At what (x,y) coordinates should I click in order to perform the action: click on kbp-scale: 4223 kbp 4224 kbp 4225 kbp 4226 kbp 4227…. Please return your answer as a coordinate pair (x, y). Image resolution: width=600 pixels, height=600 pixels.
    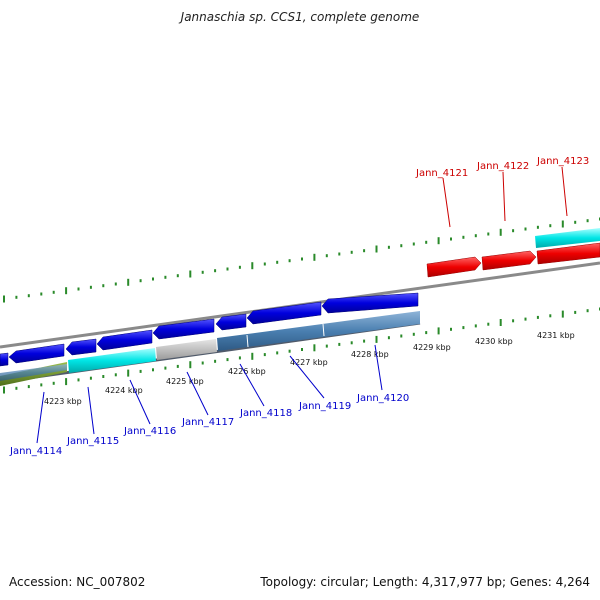
    Looking at the image, I should click on (309, 368).